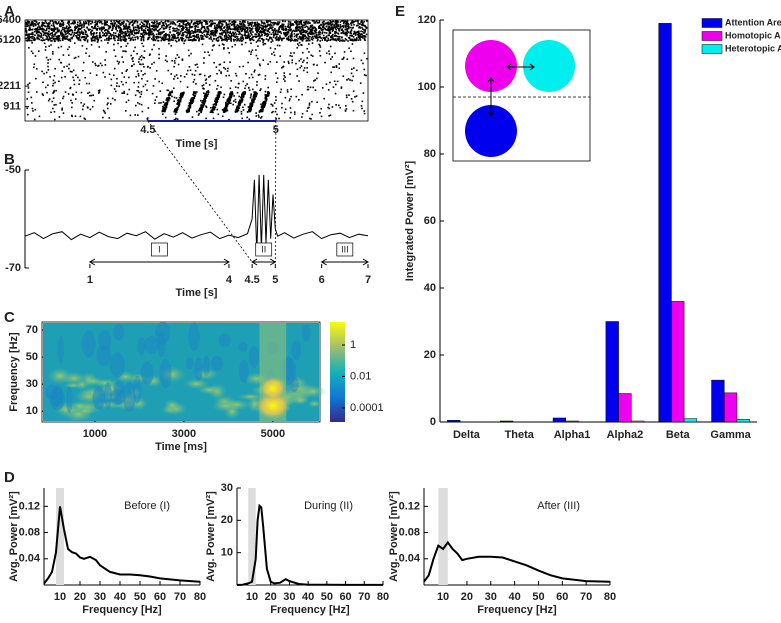  Describe the element at coordinates (196, 70) in the screenshot. I see `raster` at that location.